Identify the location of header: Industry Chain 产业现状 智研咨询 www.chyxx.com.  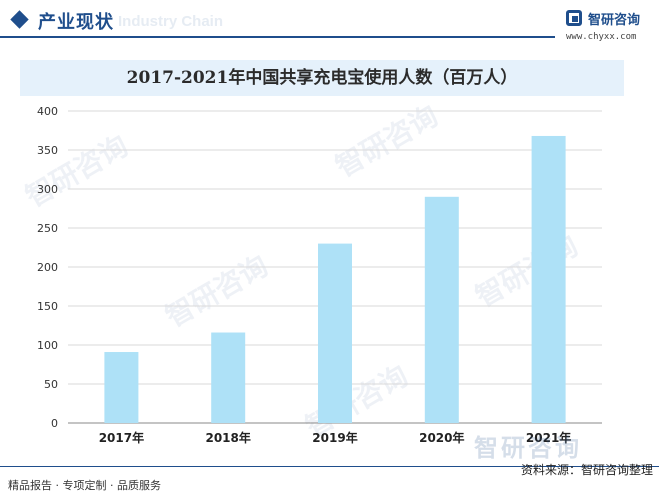
(329, 21).